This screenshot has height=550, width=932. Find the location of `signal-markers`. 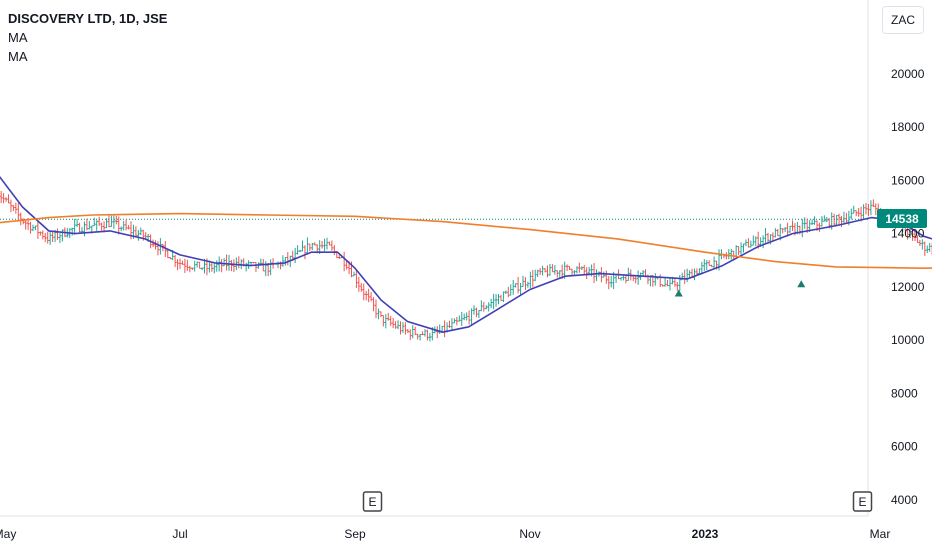

signal-markers is located at coordinates (740, 288).